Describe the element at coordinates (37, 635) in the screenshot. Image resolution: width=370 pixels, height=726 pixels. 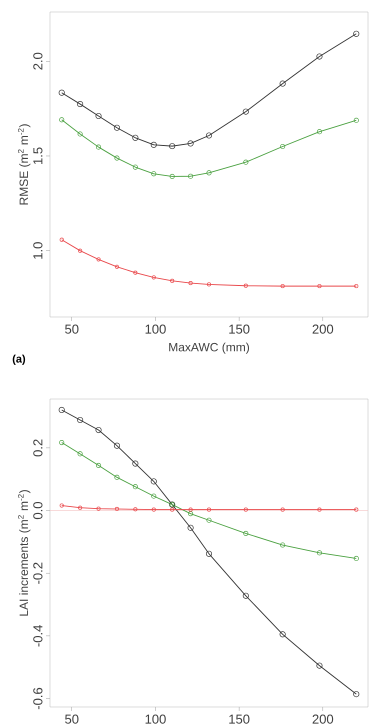
I see `y-tick-label: -0.4` at that location.